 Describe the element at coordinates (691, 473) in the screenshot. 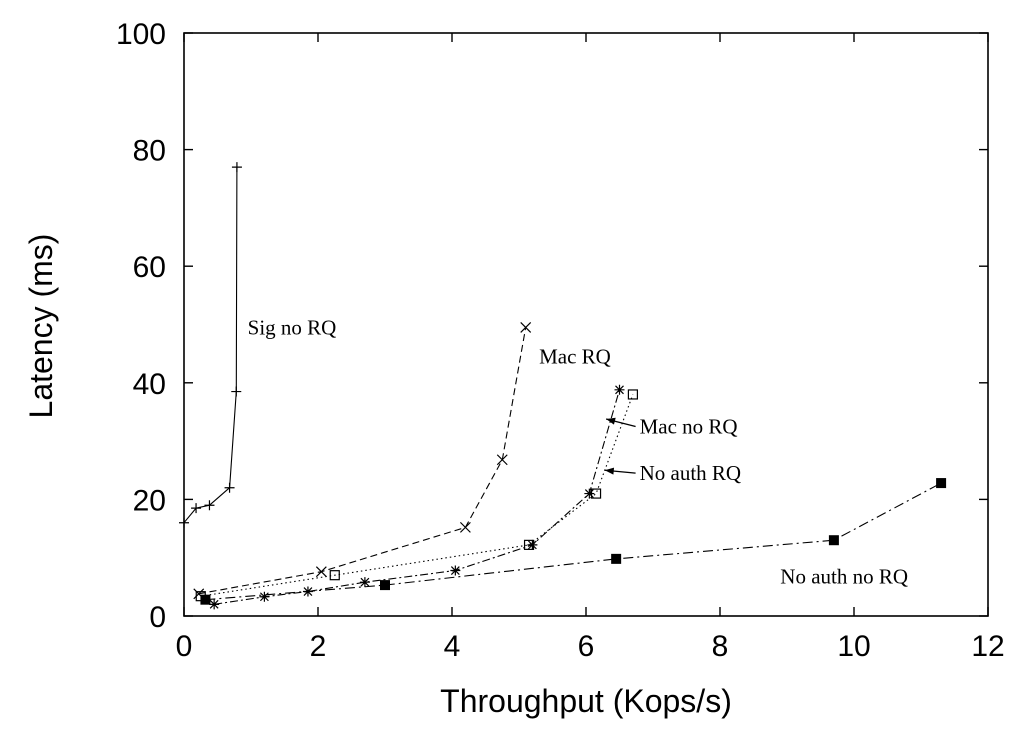

I see `series-annotation: No auth RQ` at that location.